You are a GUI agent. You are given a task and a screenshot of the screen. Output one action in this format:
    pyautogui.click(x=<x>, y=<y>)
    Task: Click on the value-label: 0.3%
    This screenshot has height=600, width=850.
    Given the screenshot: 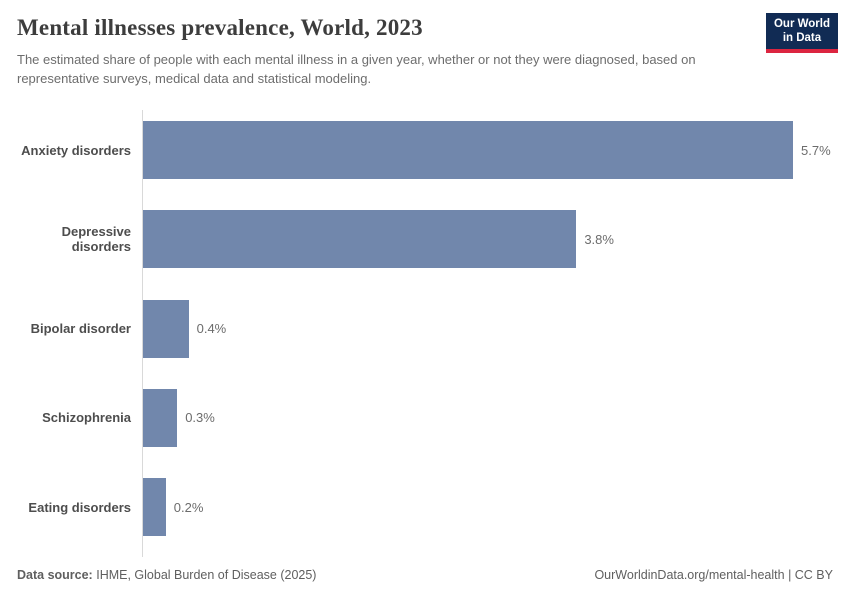 What is the action you would take?
    pyautogui.click(x=200, y=418)
    